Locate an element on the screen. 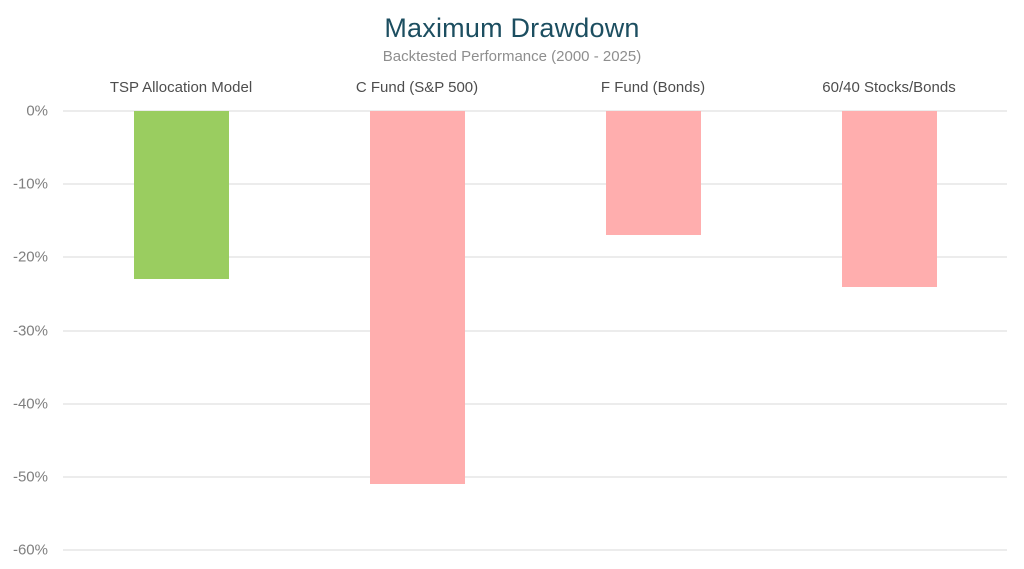  bar-f-fund-bonds is located at coordinates (653, 173).